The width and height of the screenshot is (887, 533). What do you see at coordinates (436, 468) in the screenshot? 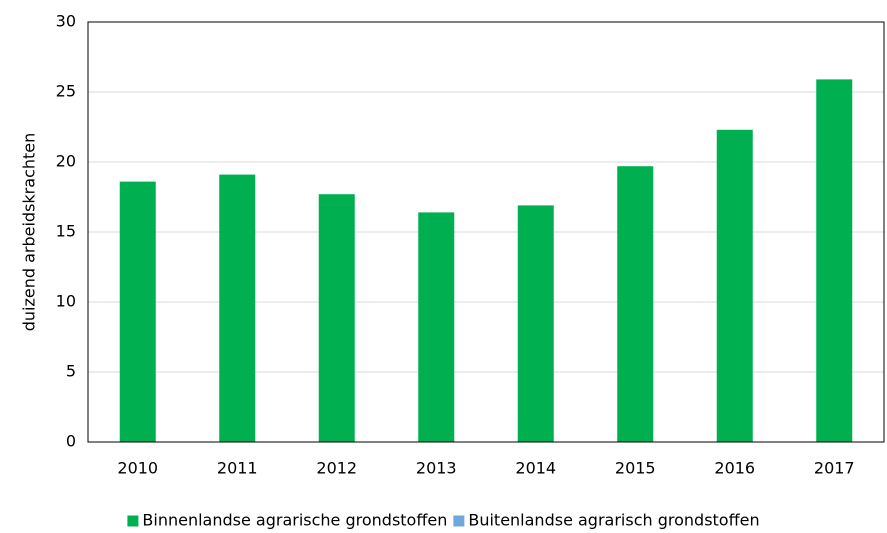
I see `x-tick-label: 2013` at bounding box center [436, 468].